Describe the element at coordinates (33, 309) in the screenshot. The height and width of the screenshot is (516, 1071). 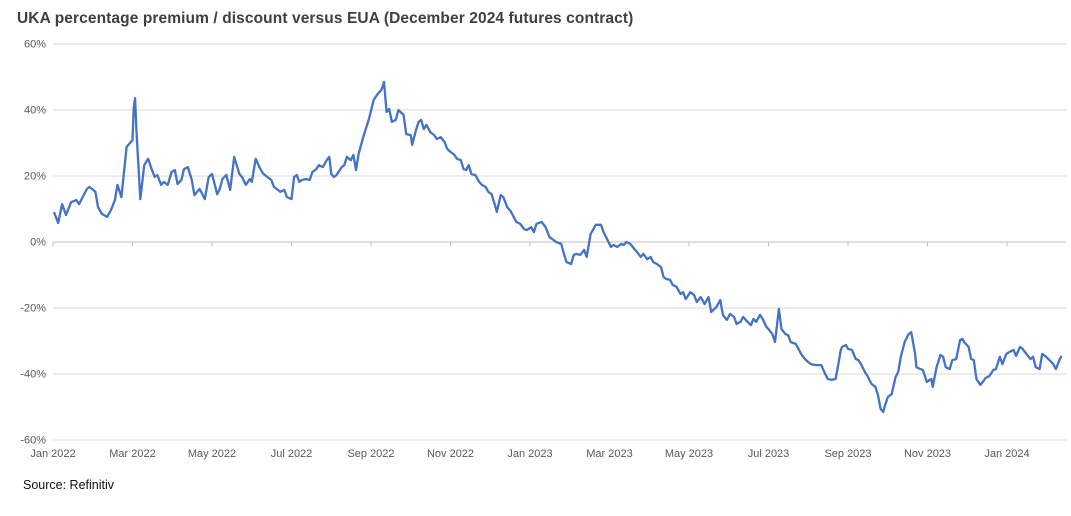
I see `y-axis-label: -20%` at that location.